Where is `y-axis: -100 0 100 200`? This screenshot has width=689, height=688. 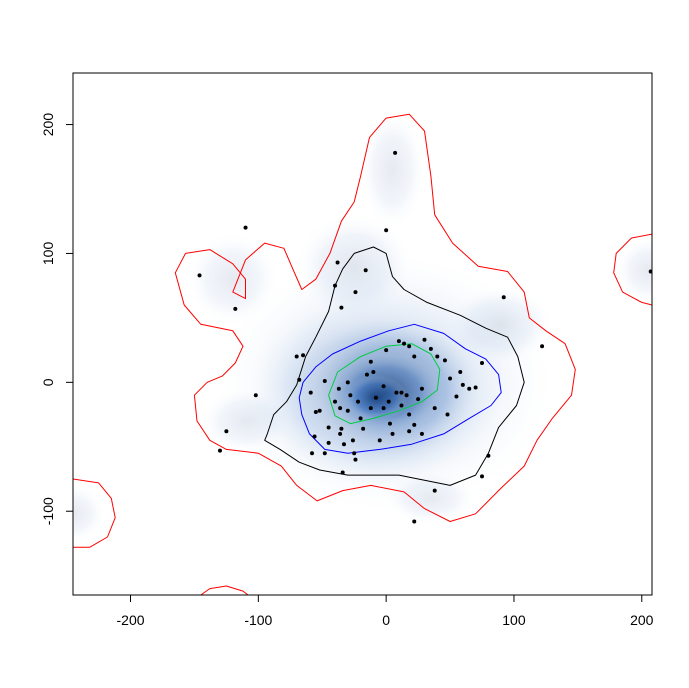
y-axis: -100 0 100 200 is located at coordinates (56, 319).